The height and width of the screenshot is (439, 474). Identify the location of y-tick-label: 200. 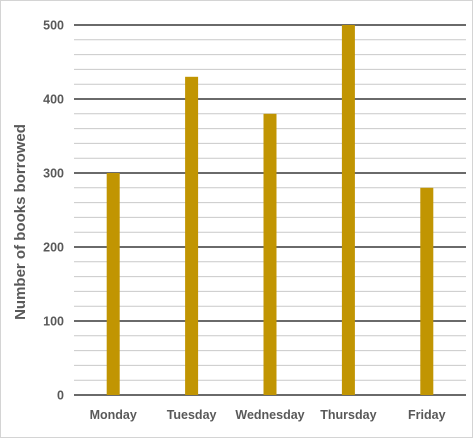
(53, 248).